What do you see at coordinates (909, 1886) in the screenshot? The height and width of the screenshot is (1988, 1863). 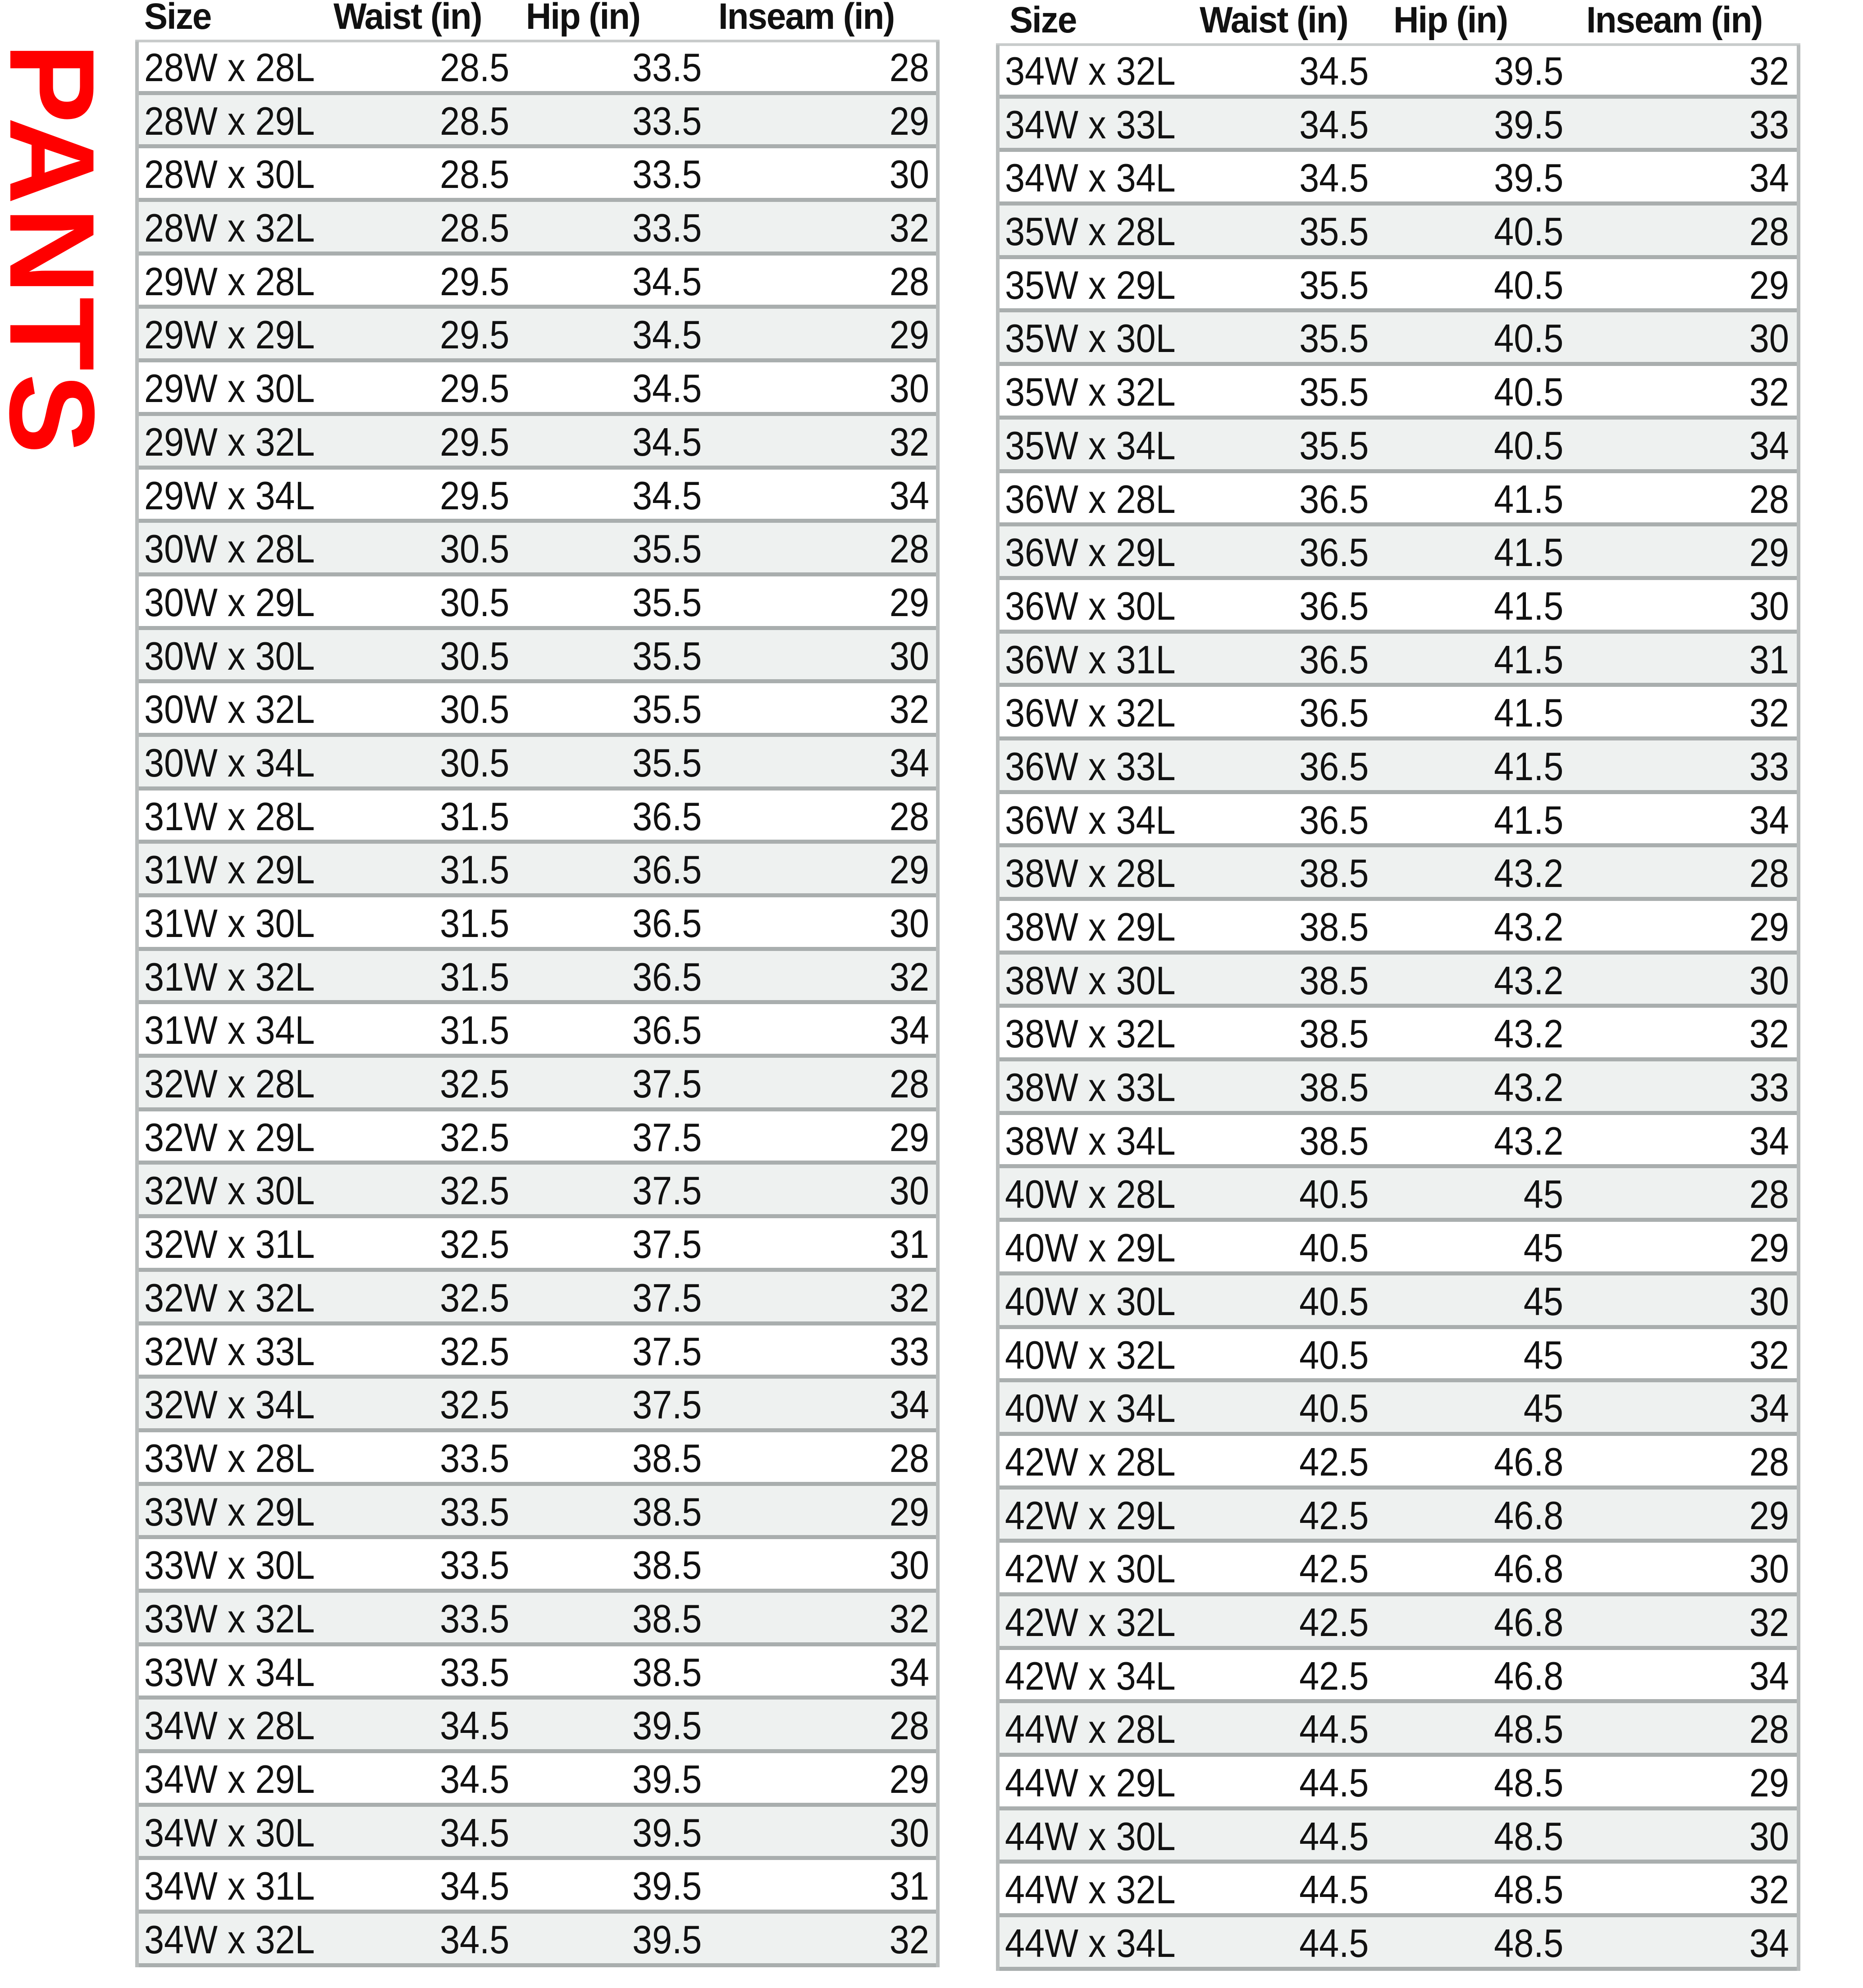 I see `cell-inseam: 31` at bounding box center [909, 1886].